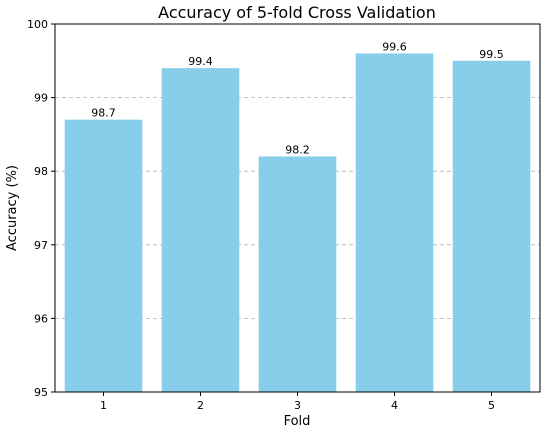 The width and height of the screenshot is (550, 430). I want to click on bar-value-label: 98.7, so click(103, 113).